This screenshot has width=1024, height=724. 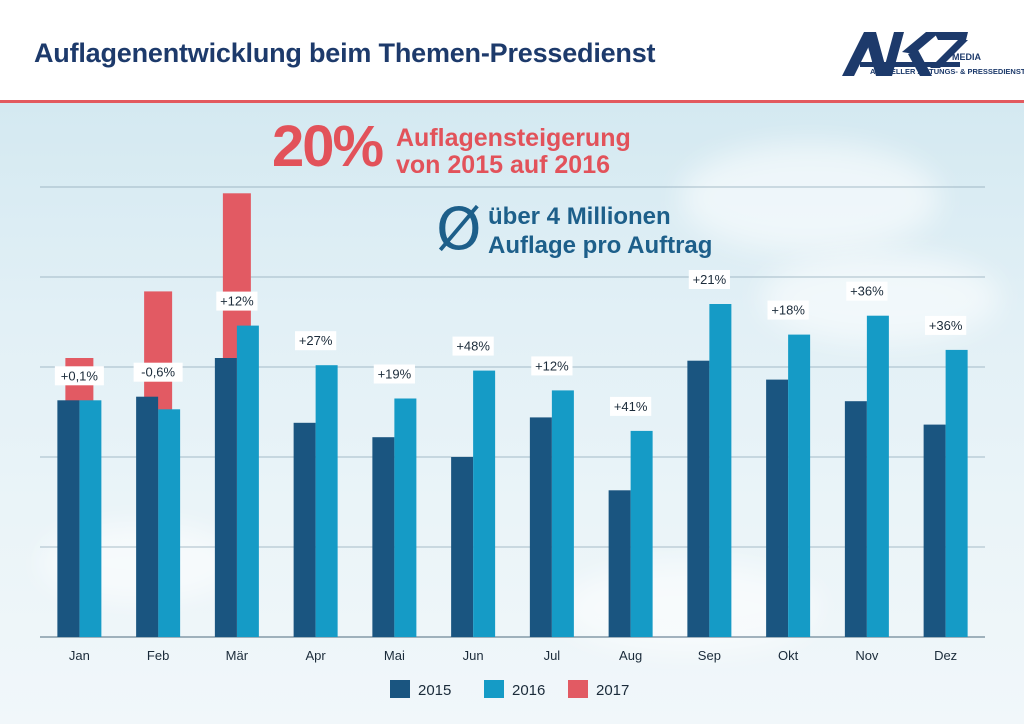 I want to click on highlight-percent: 20%, so click(x=328, y=146).